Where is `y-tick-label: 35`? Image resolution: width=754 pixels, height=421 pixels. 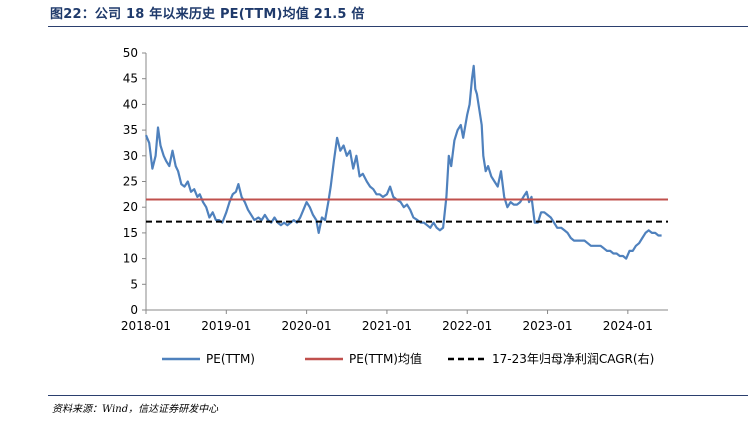 y-tick-label: 35 is located at coordinates (130, 130).